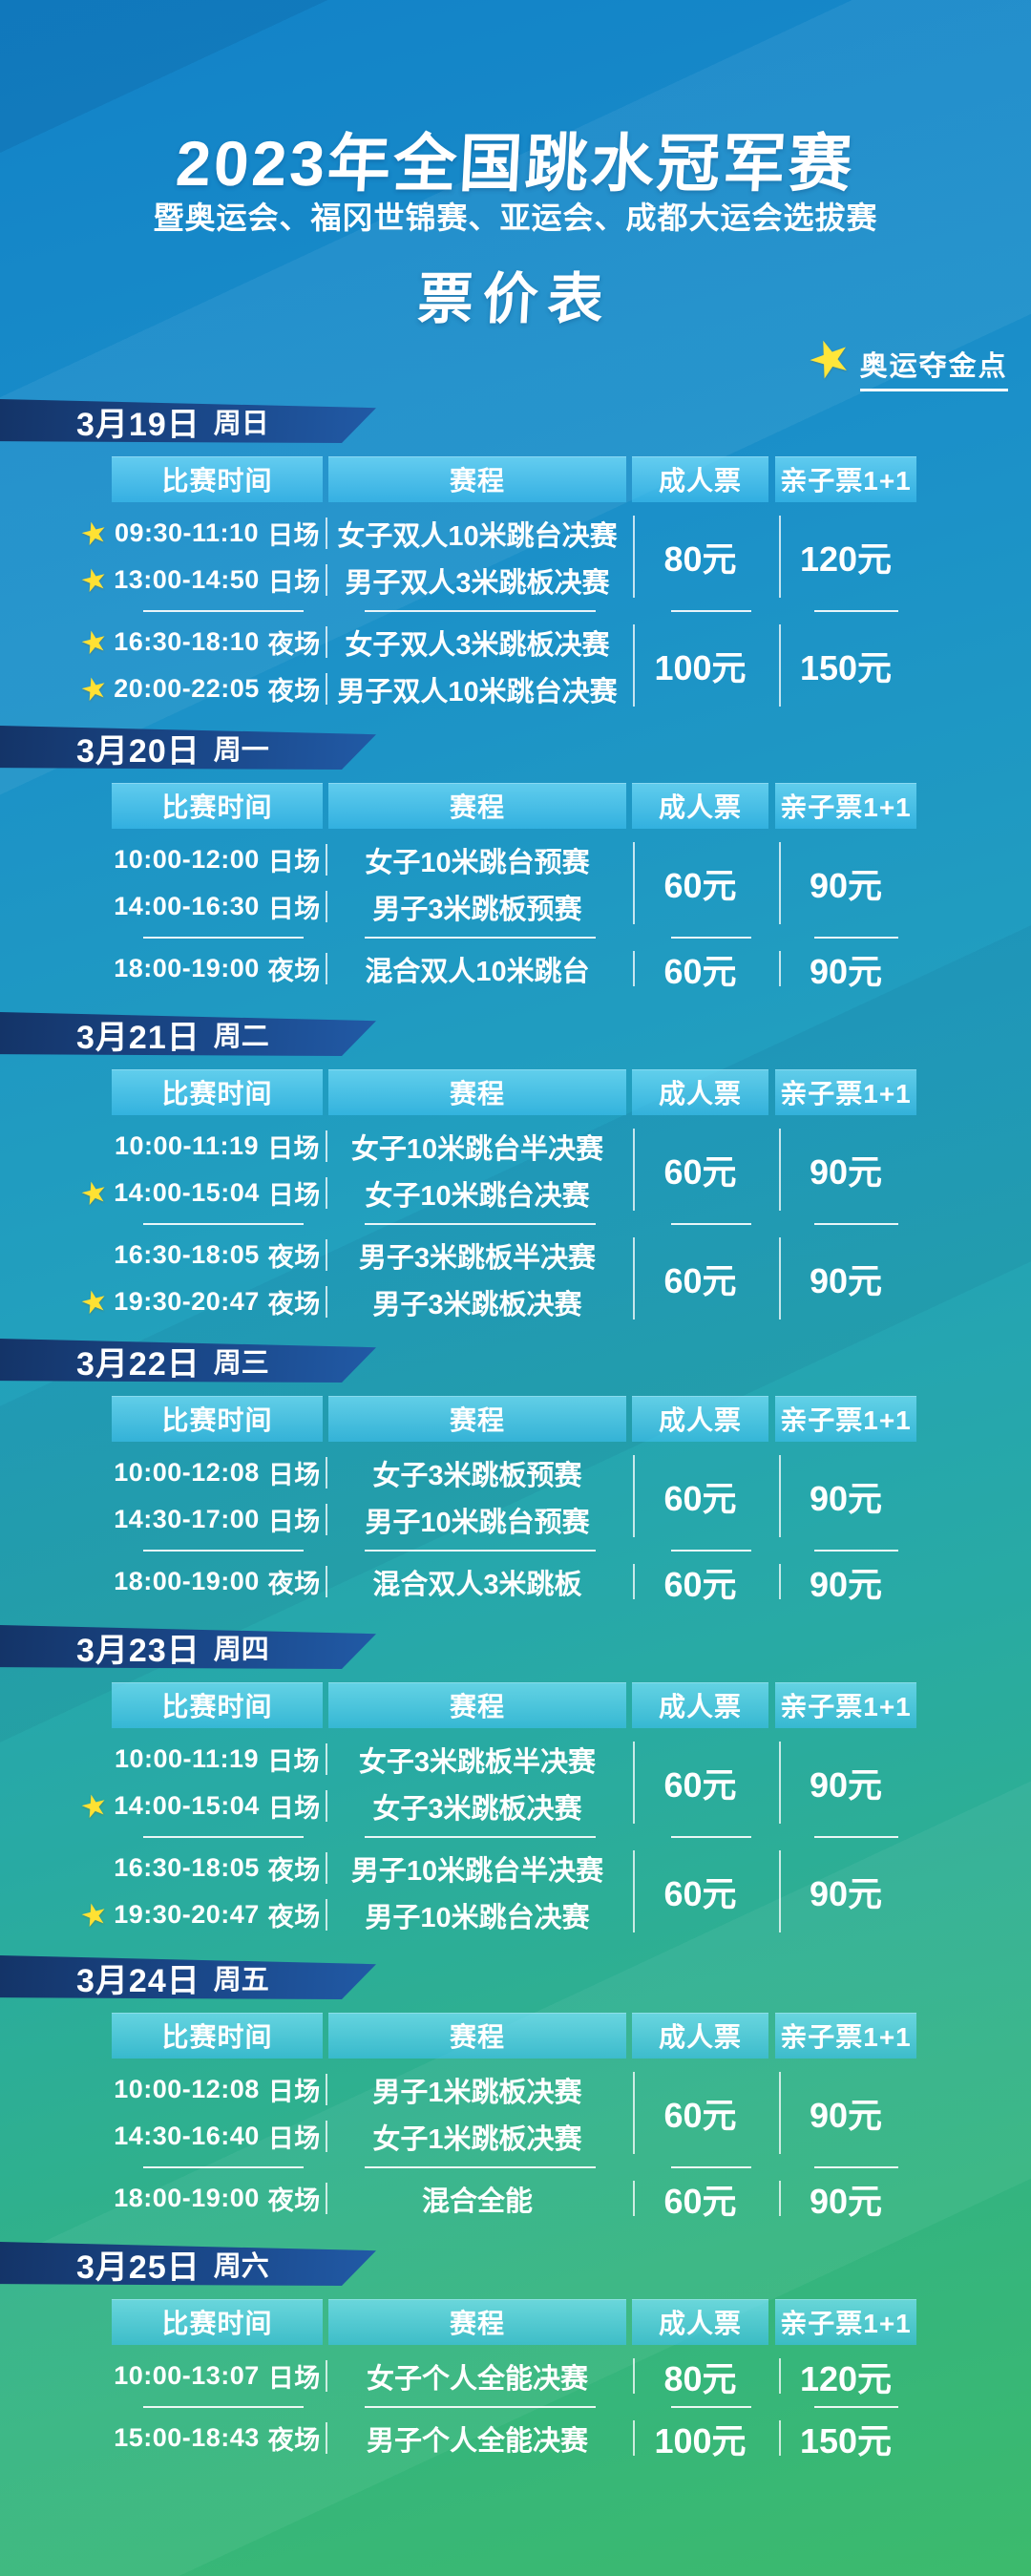 Image resolution: width=1031 pixels, height=2576 pixels. Describe the element at coordinates (187, 1914) in the screenshot. I see `time-range: 19:30-20:47` at that location.